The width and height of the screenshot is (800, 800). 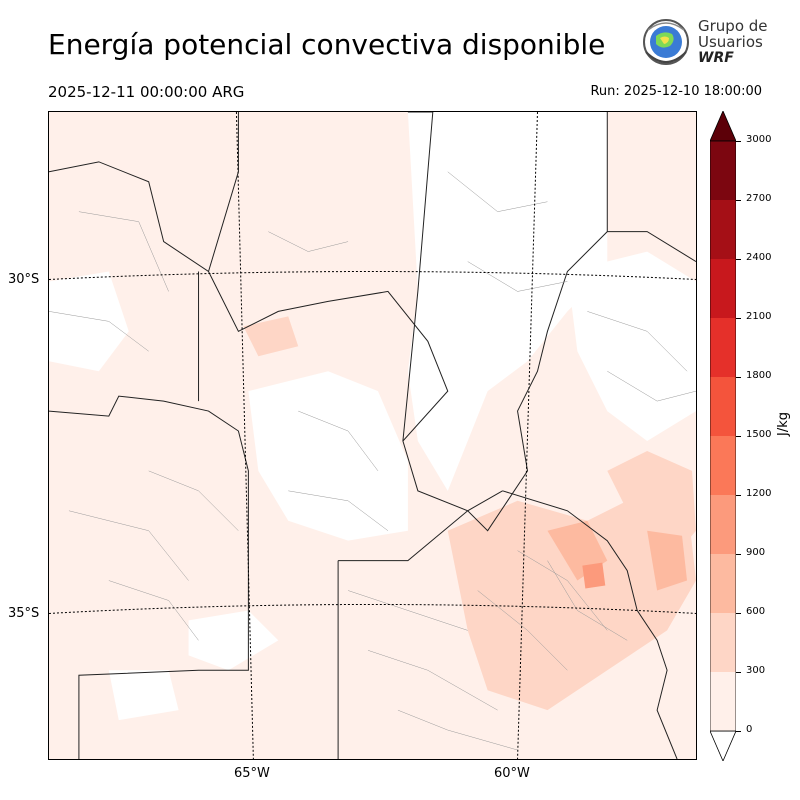 What do you see at coordinates (733, 26) in the screenshot?
I see `logo-line-1: Grupo de` at bounding box center [733, 26].